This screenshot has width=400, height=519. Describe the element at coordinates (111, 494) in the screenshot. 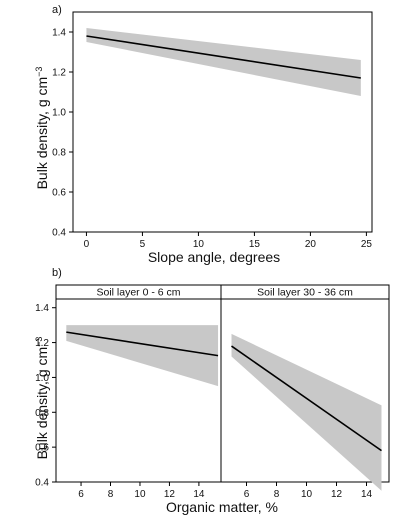

I see `facet-0-x-tick-label: 8` at that location.